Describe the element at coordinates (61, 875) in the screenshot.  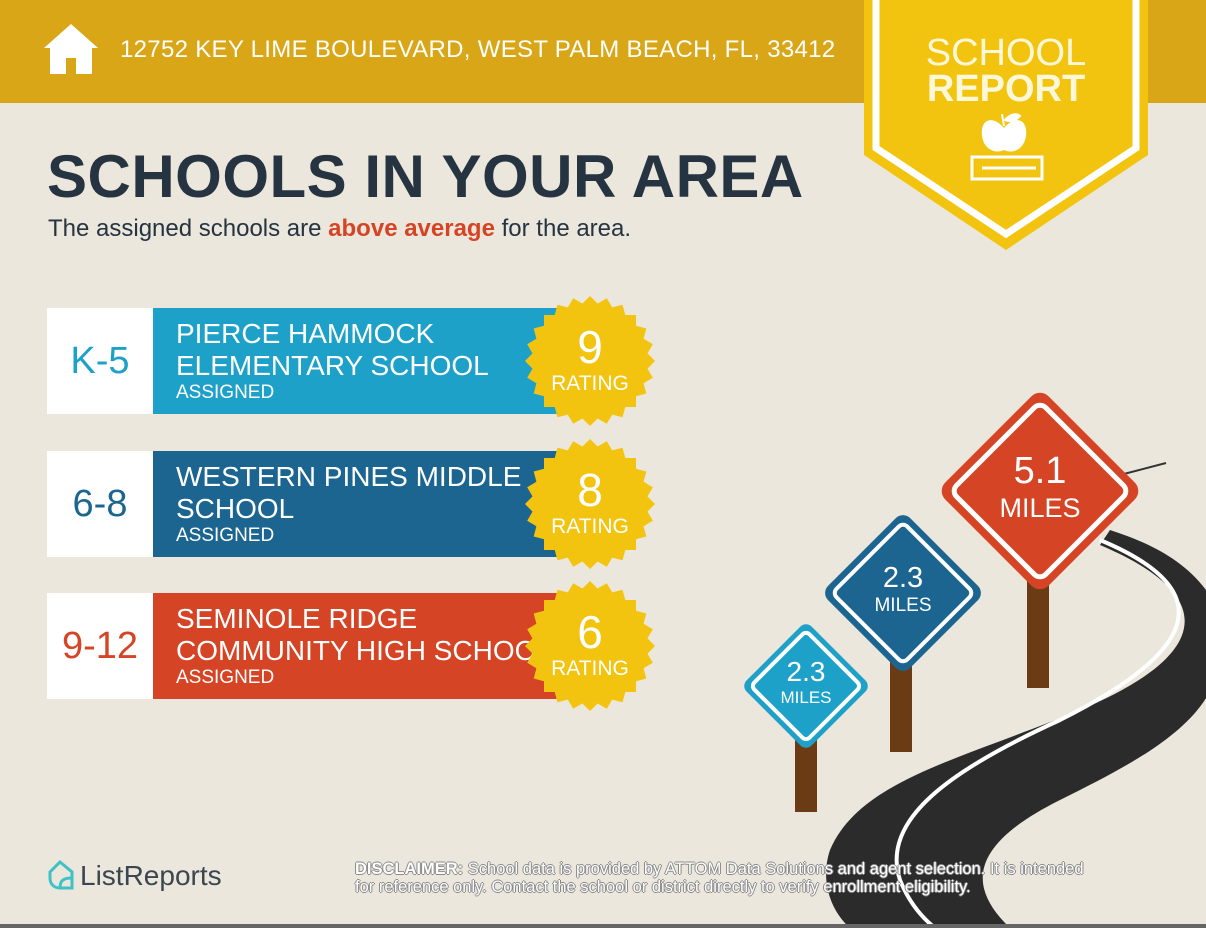
I see `logo-icon` at that location.